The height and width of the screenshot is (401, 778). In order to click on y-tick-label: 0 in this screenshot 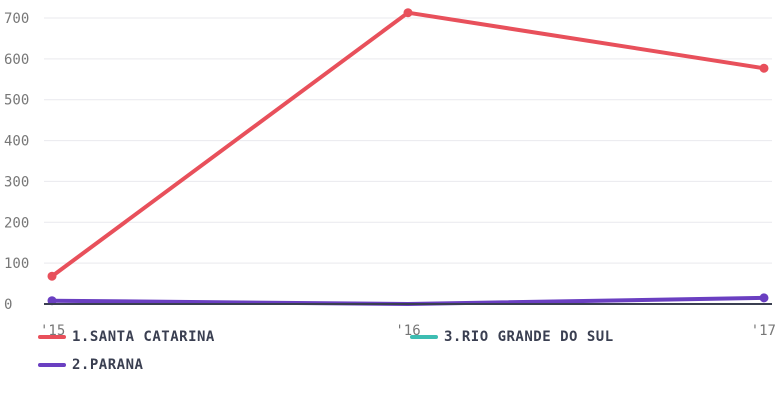, I will do `click(8, 305)`.